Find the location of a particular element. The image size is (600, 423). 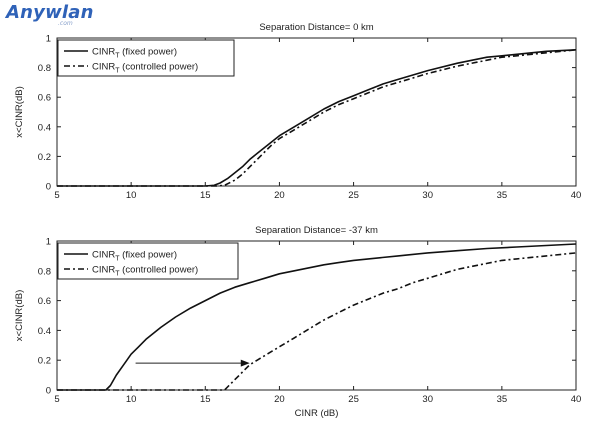

watermark-logo-sub: .com is located at coordinates (65, 23).